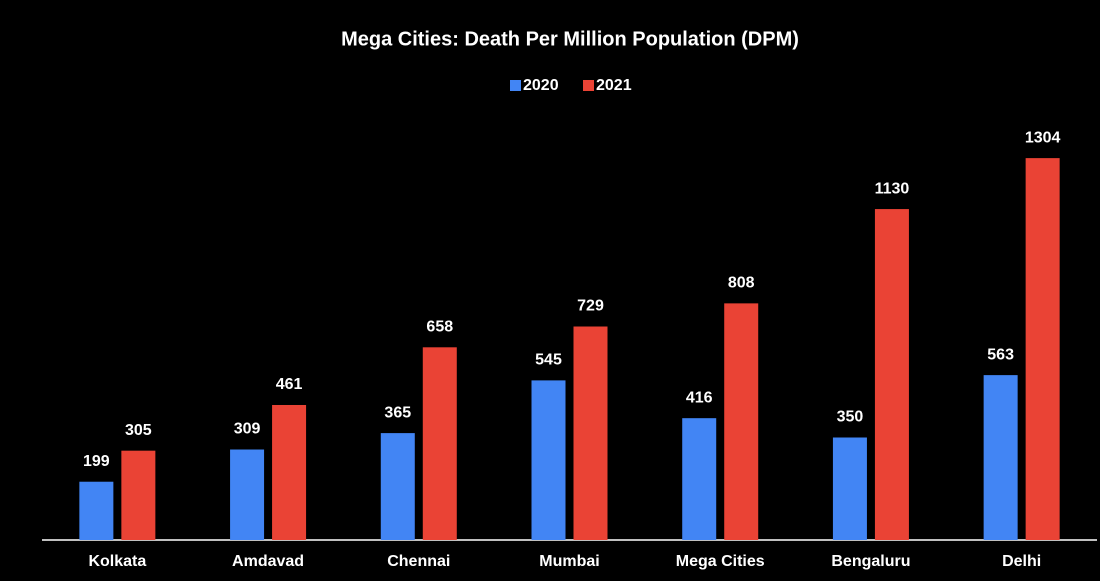 This screenshot has width=1104, height=581. I want to click on legend-label: 2021, so click(614, 85).